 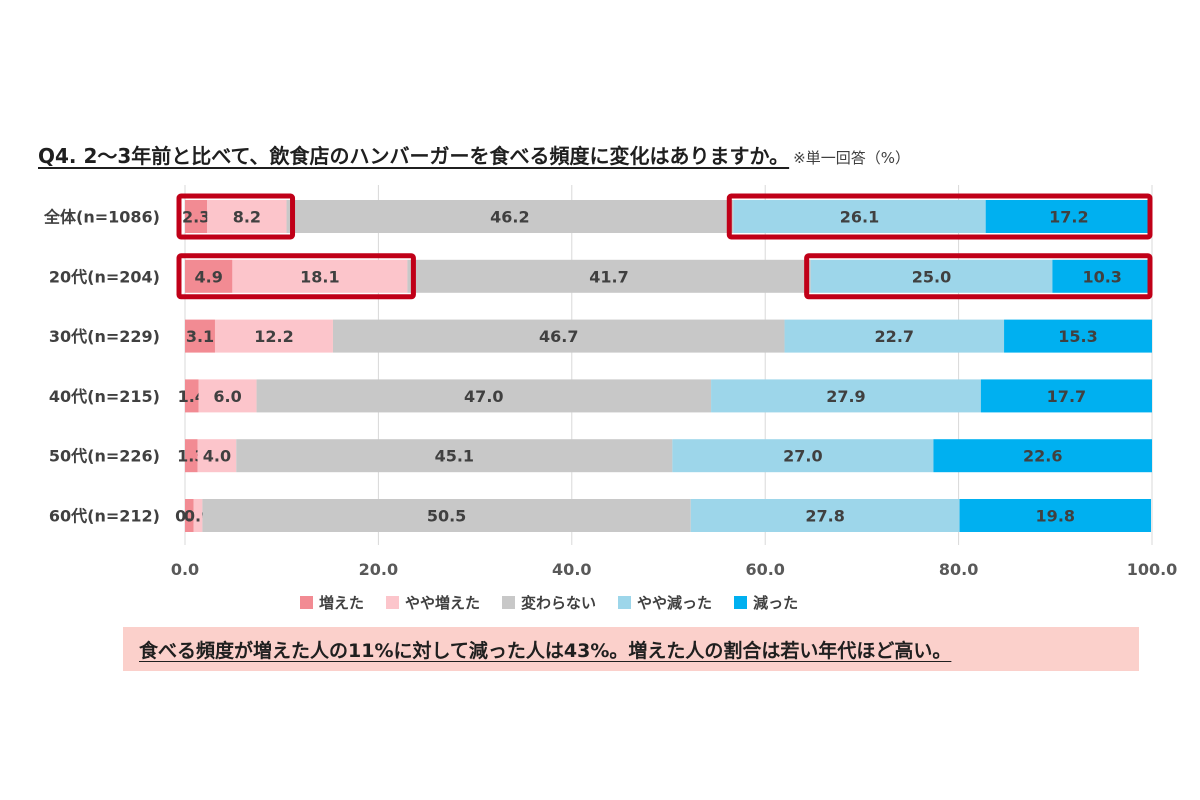 I want to click on data-label: 17.2, so click(x=1068, y=217).